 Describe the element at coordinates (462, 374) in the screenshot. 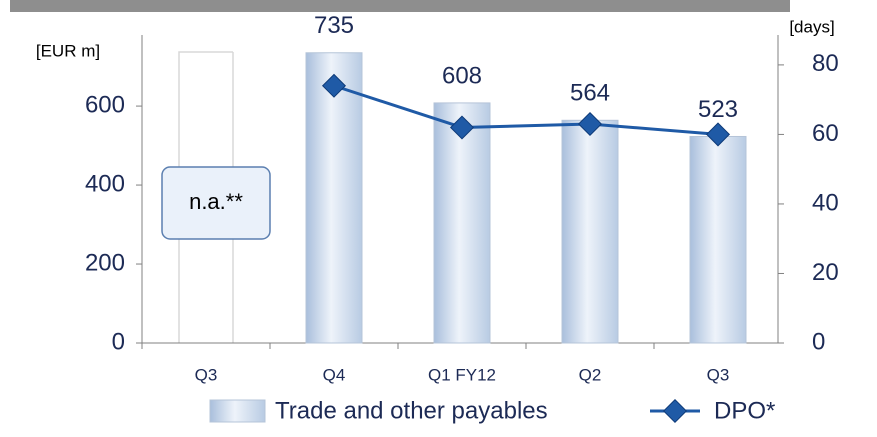

I see `x-tick-label: Q1 FY12` at that location.